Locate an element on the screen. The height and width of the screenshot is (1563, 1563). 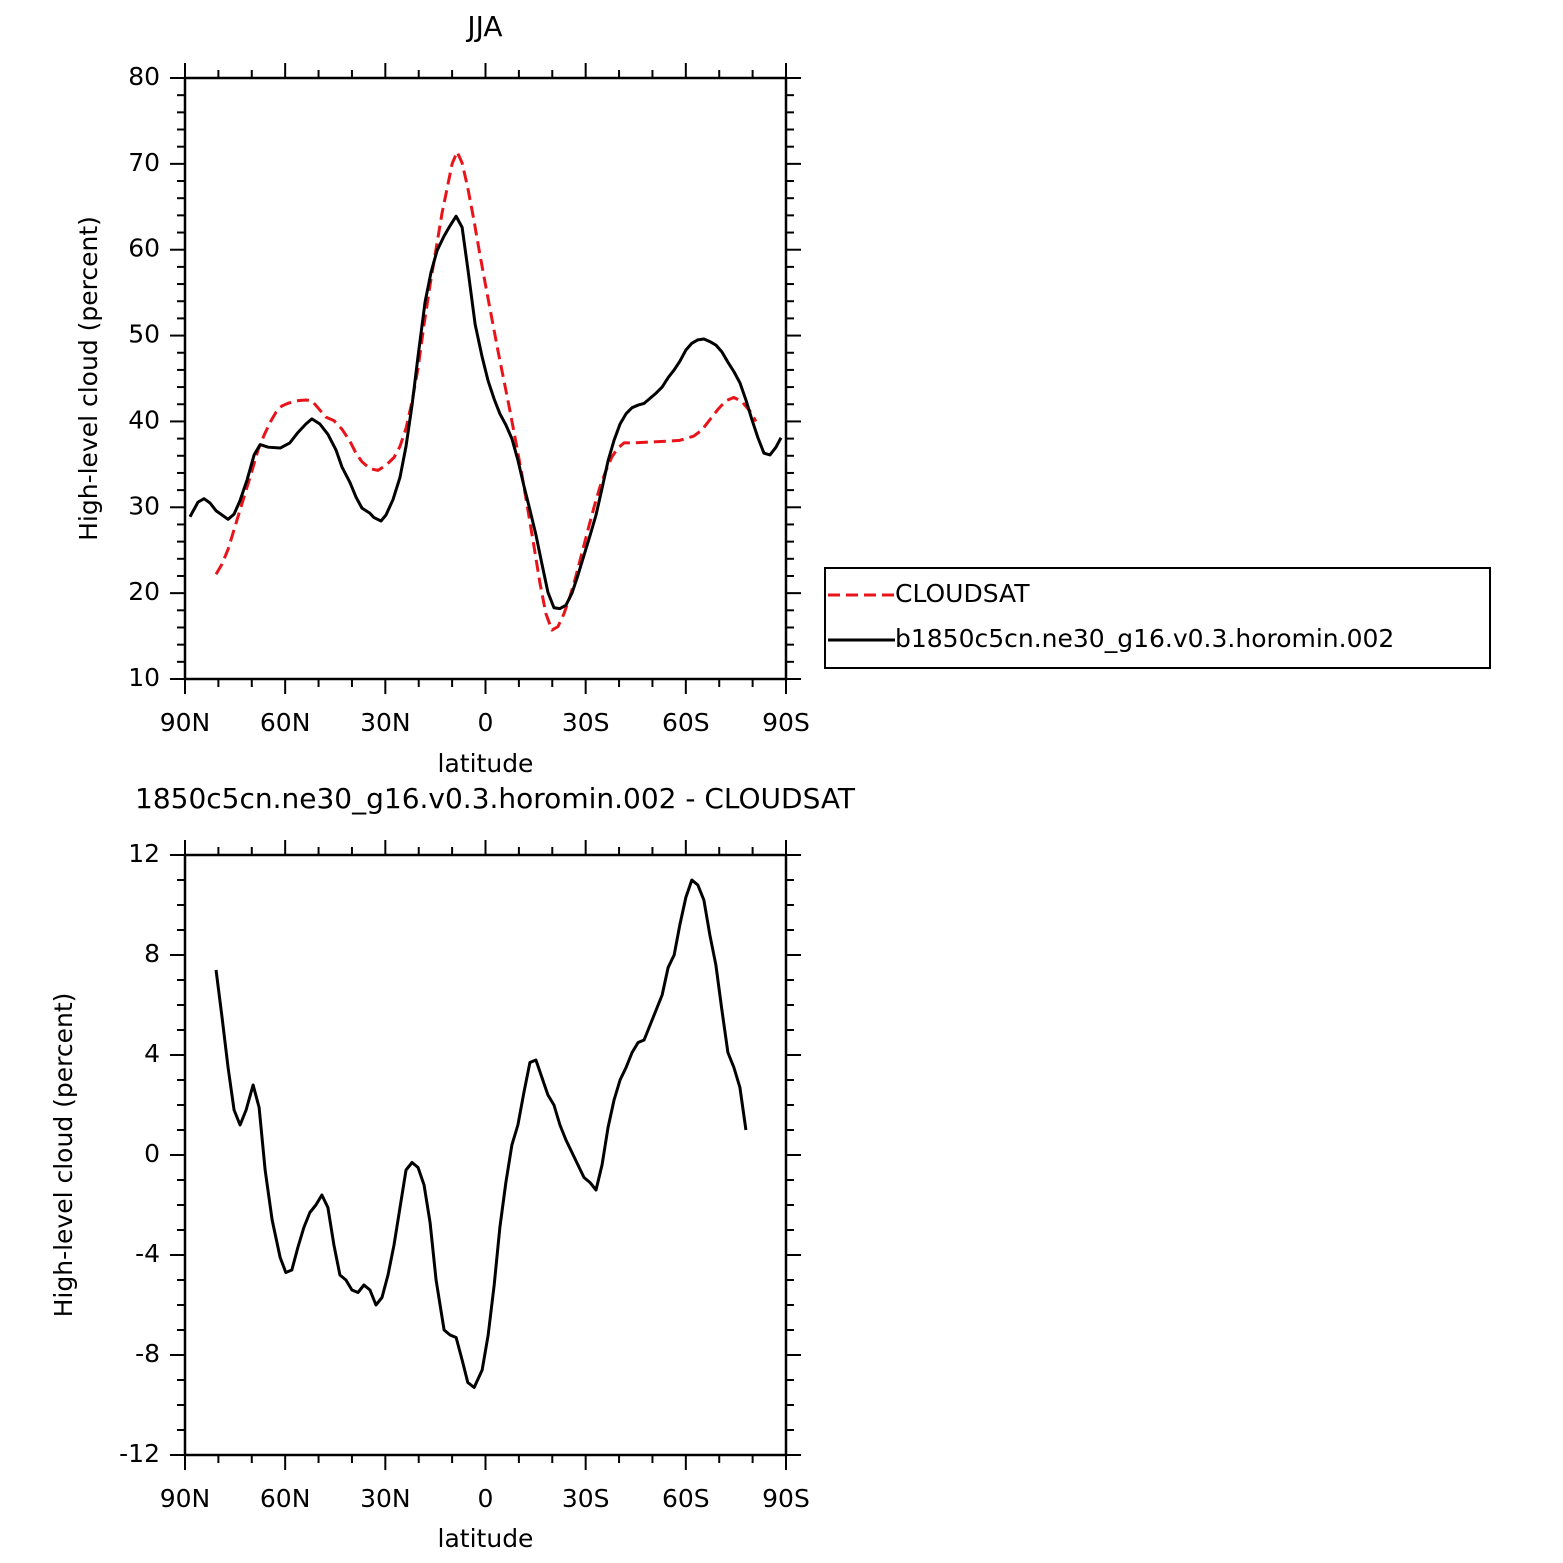
y-tick-label: 30 is located at coordinates (144, 505).